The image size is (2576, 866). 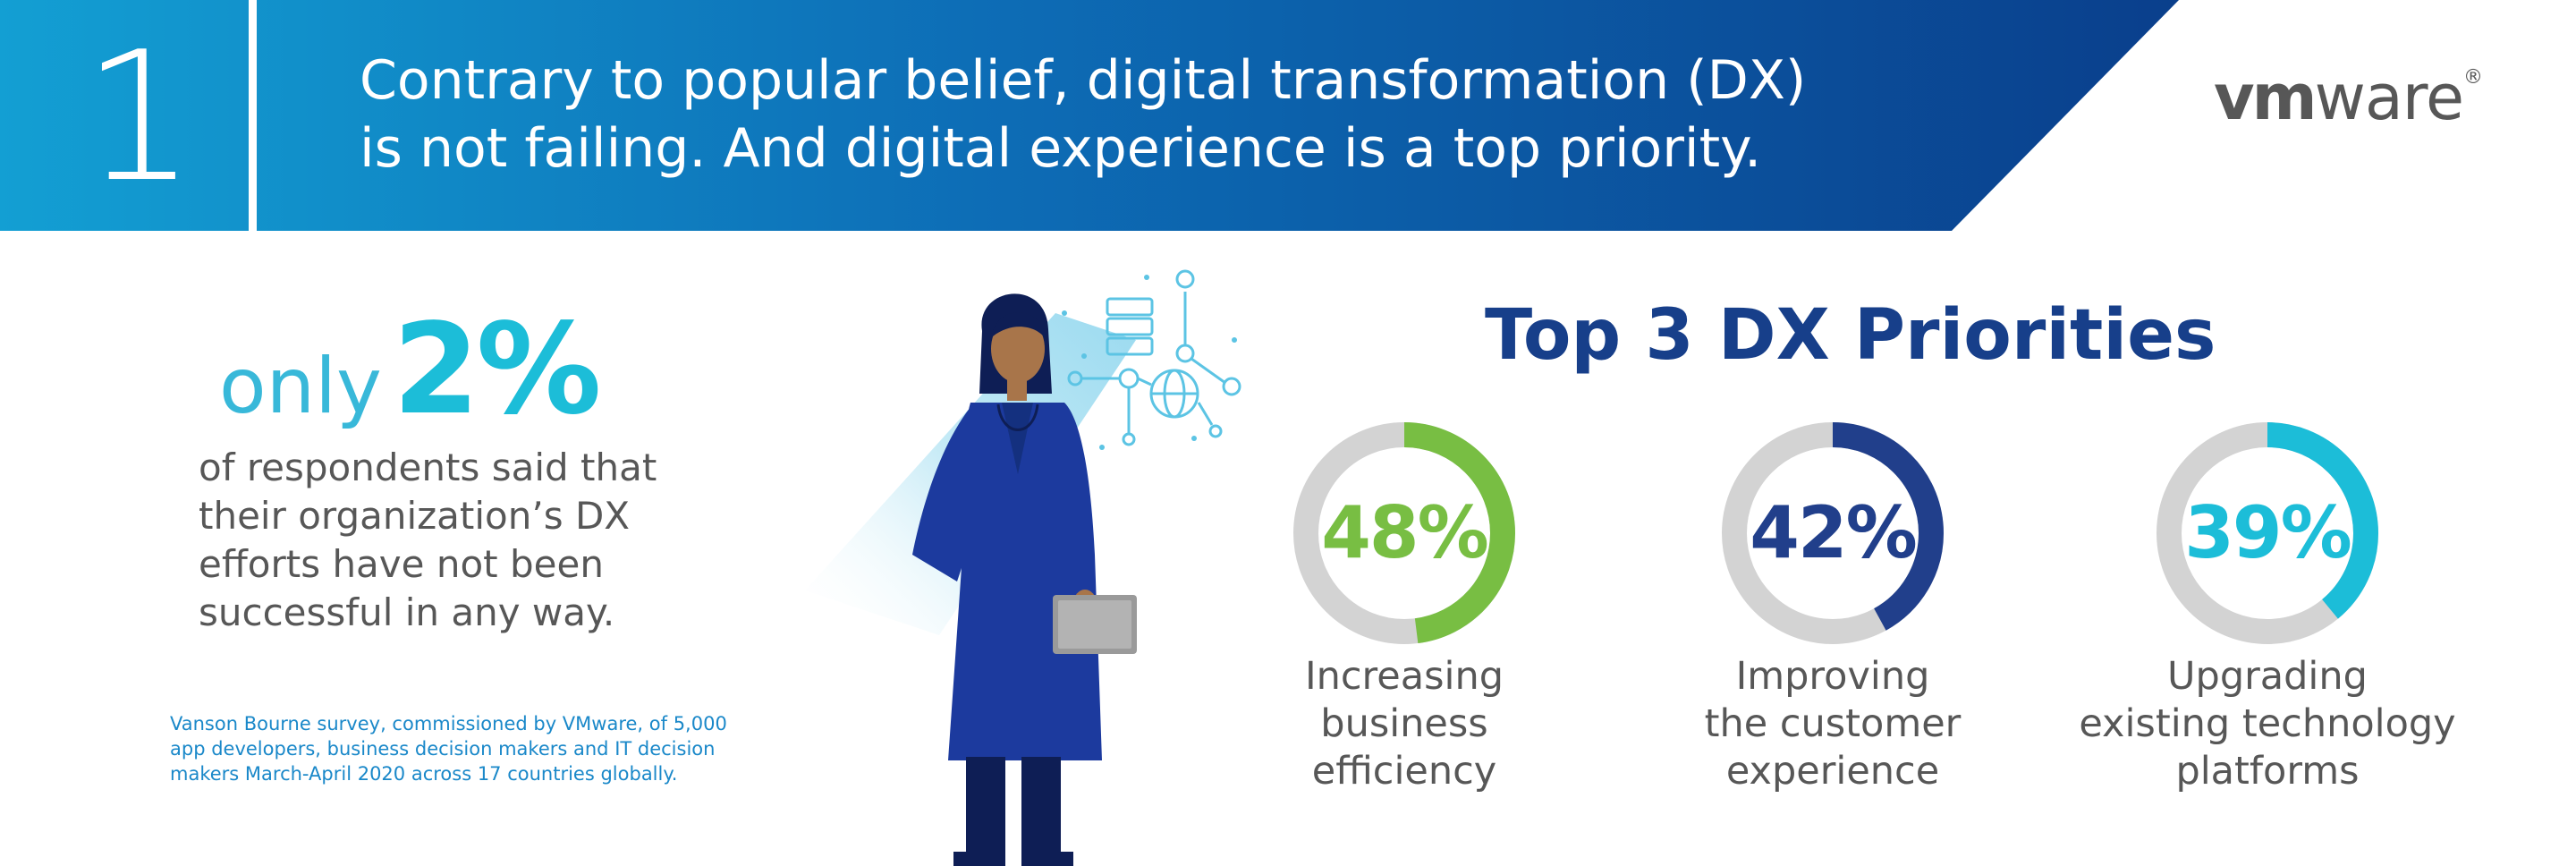 What do you see at coordinates (1007, 579) in the screenshot?
I see `woman-figure` at bounding box center [1007, 579].